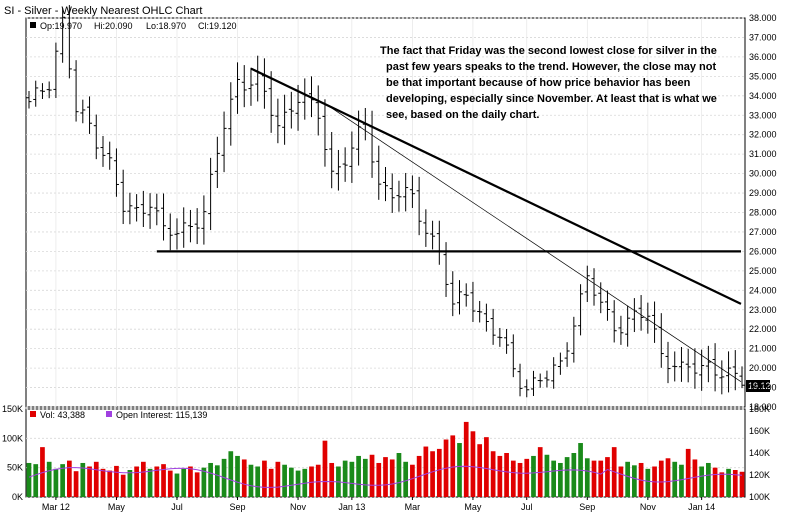 The image size is (800, 532). I want to click on price-tick-label: 33.000, so click(763, 115).